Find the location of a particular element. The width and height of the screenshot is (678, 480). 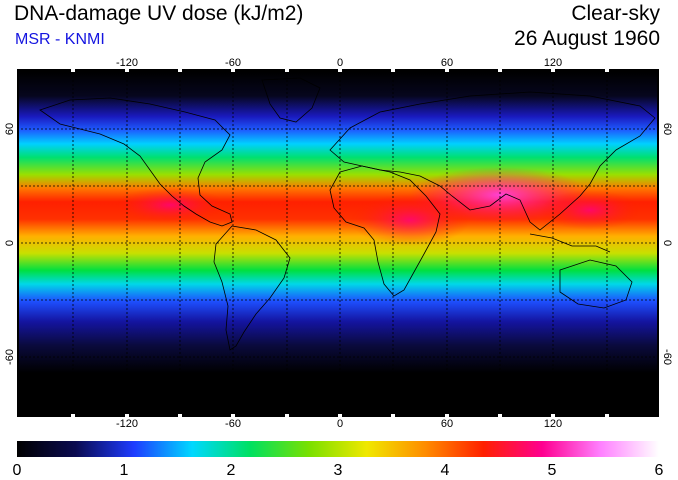

colorbar-tick-label: 4 is located at coordinates (445, 470).